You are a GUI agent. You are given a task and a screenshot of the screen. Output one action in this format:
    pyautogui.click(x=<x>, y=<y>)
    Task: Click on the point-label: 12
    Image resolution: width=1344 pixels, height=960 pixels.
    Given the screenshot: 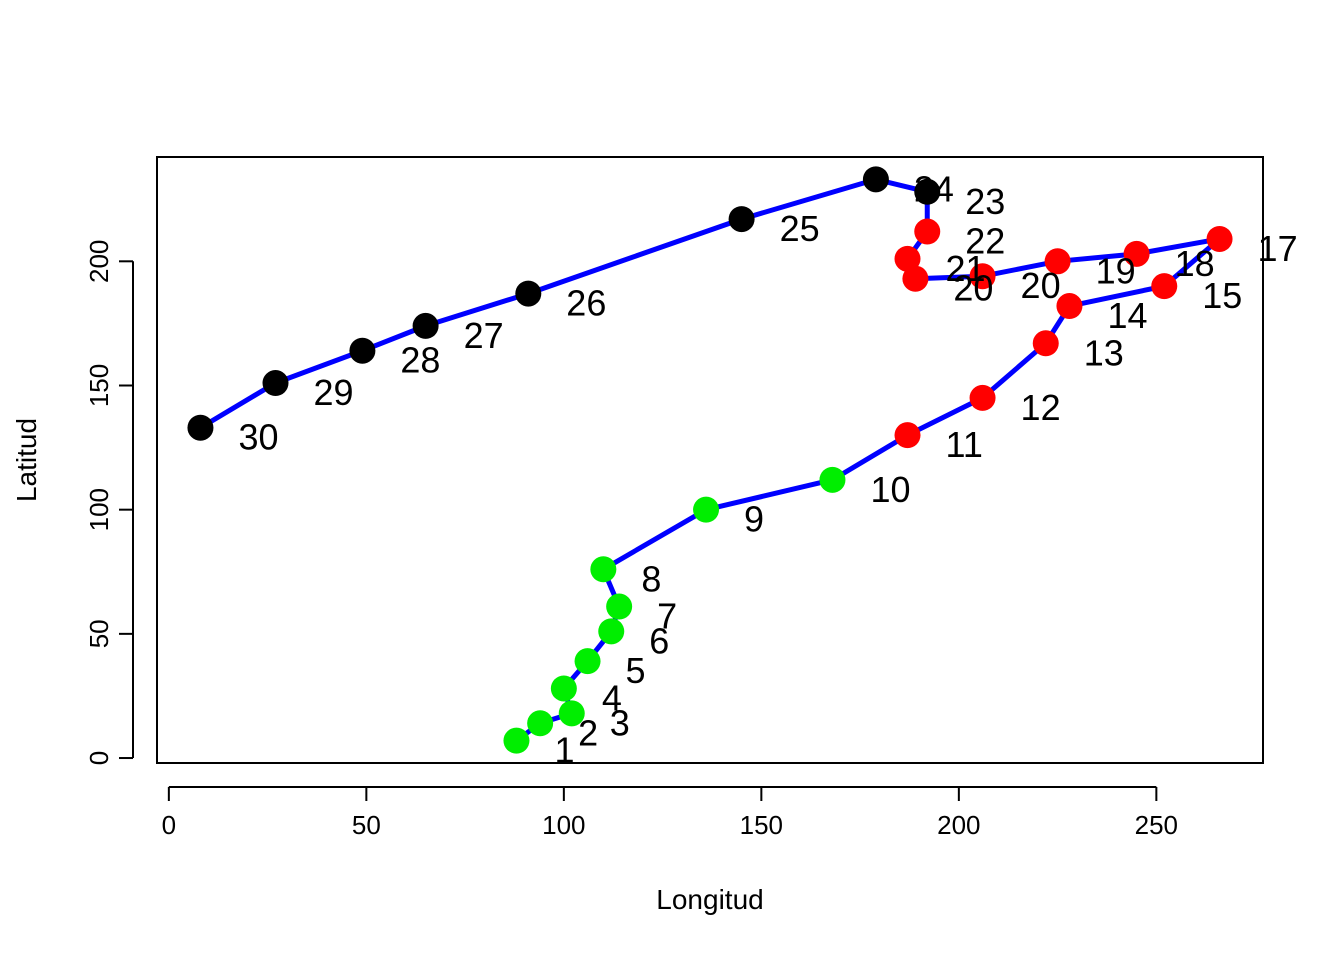 What is the action you would take?
    pyautogui.click(x=1041, y=407)
    